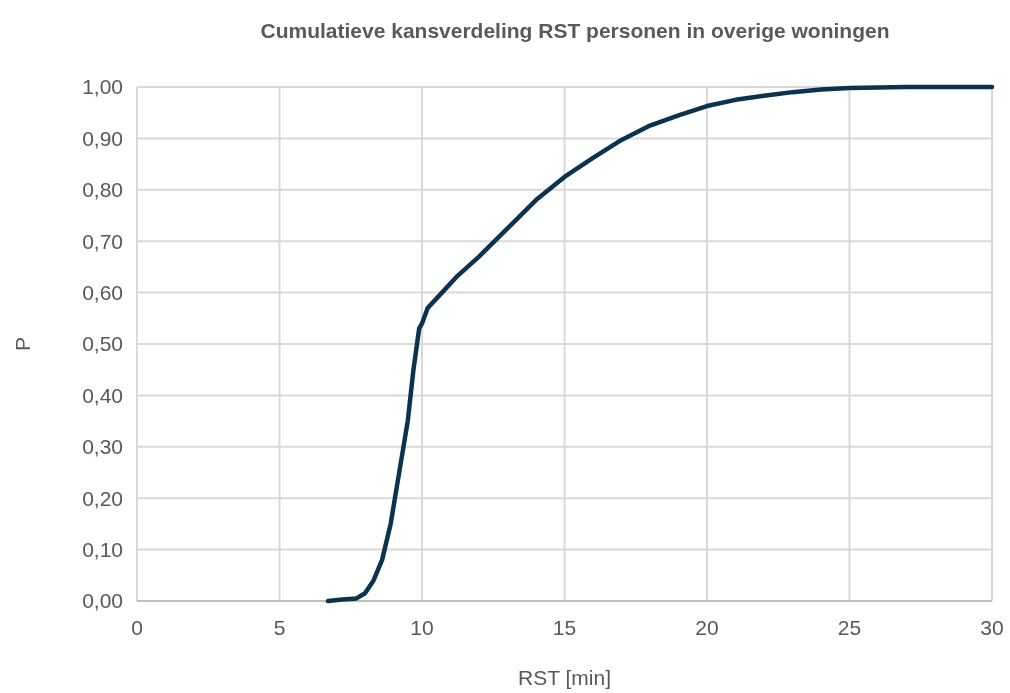 Image resolution: width=1010 pixels, height=693 pixels. I want to click on y-tick-label: 0,10, so click(102, 549).